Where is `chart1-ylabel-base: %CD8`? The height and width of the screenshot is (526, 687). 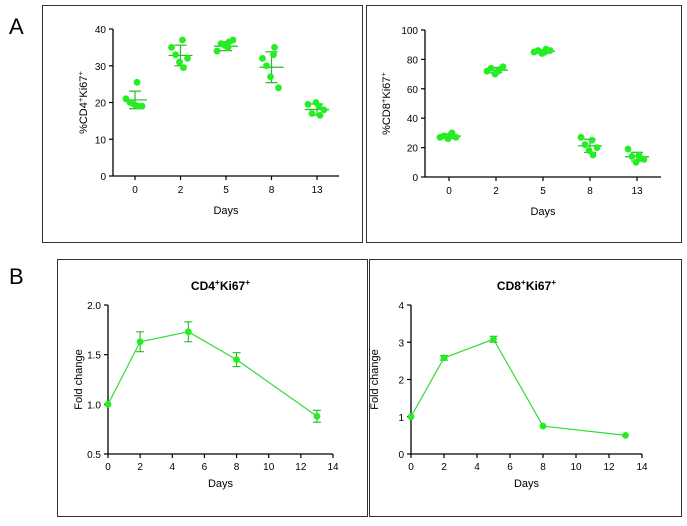
chart1-ylabel-base: %CD8 is located at coordinates (387, 119).